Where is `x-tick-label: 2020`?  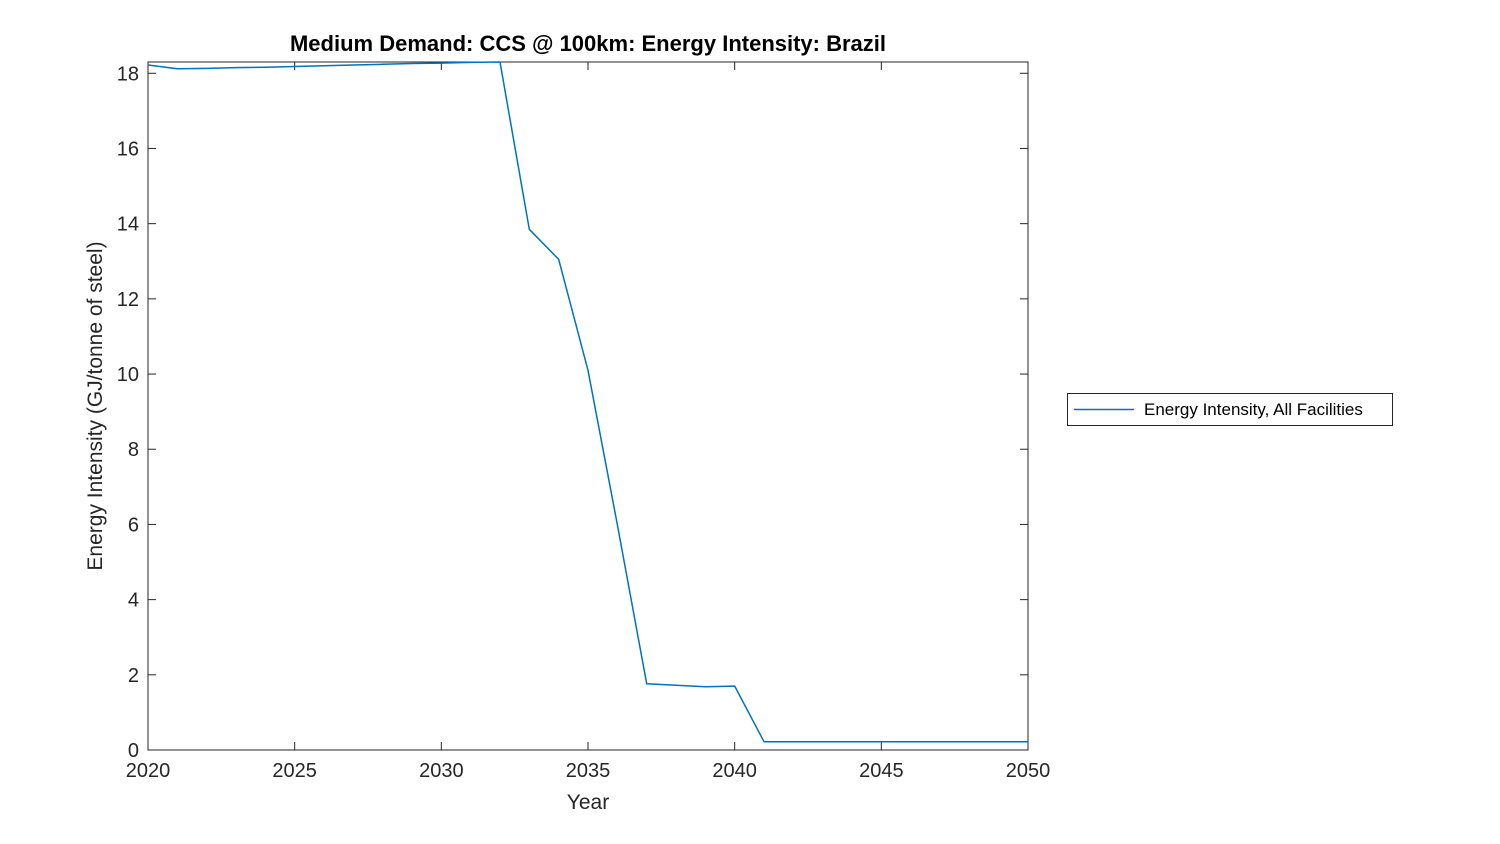 x-tick-label: 2020 is located at coordinates (148, 771).